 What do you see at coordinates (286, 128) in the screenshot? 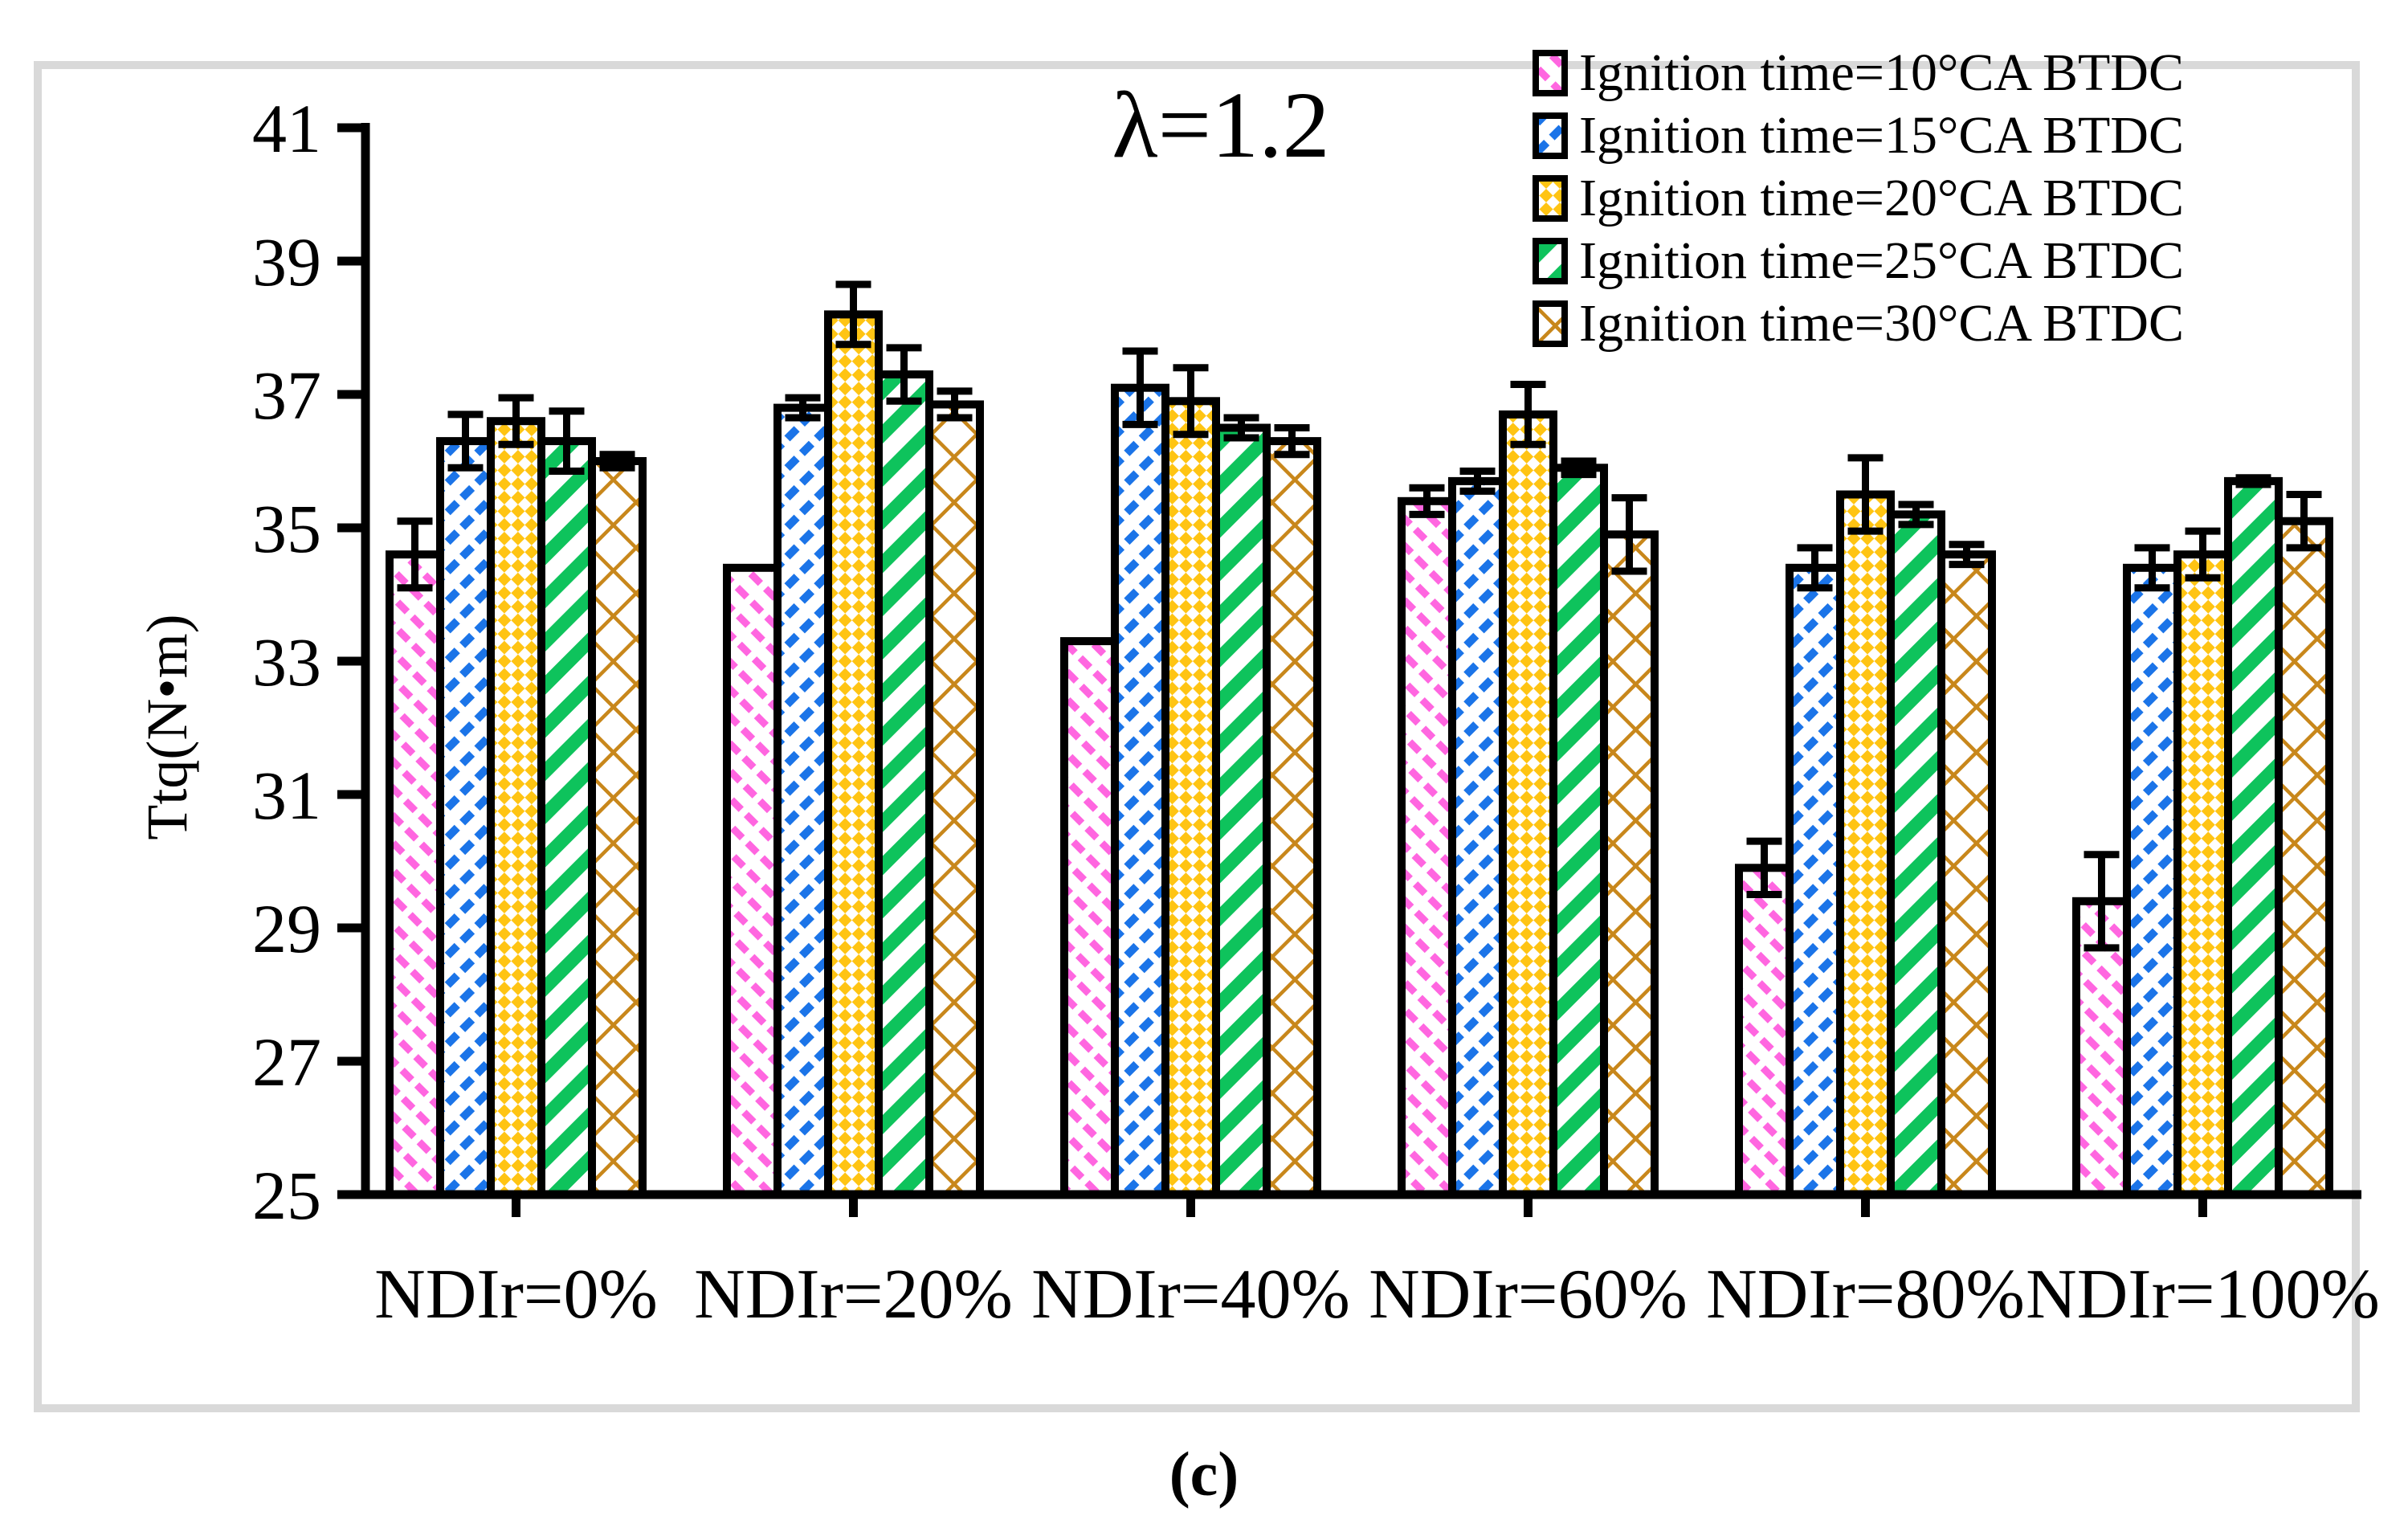
I see `y-tick-label: 41` at bounding box center [286, 128].